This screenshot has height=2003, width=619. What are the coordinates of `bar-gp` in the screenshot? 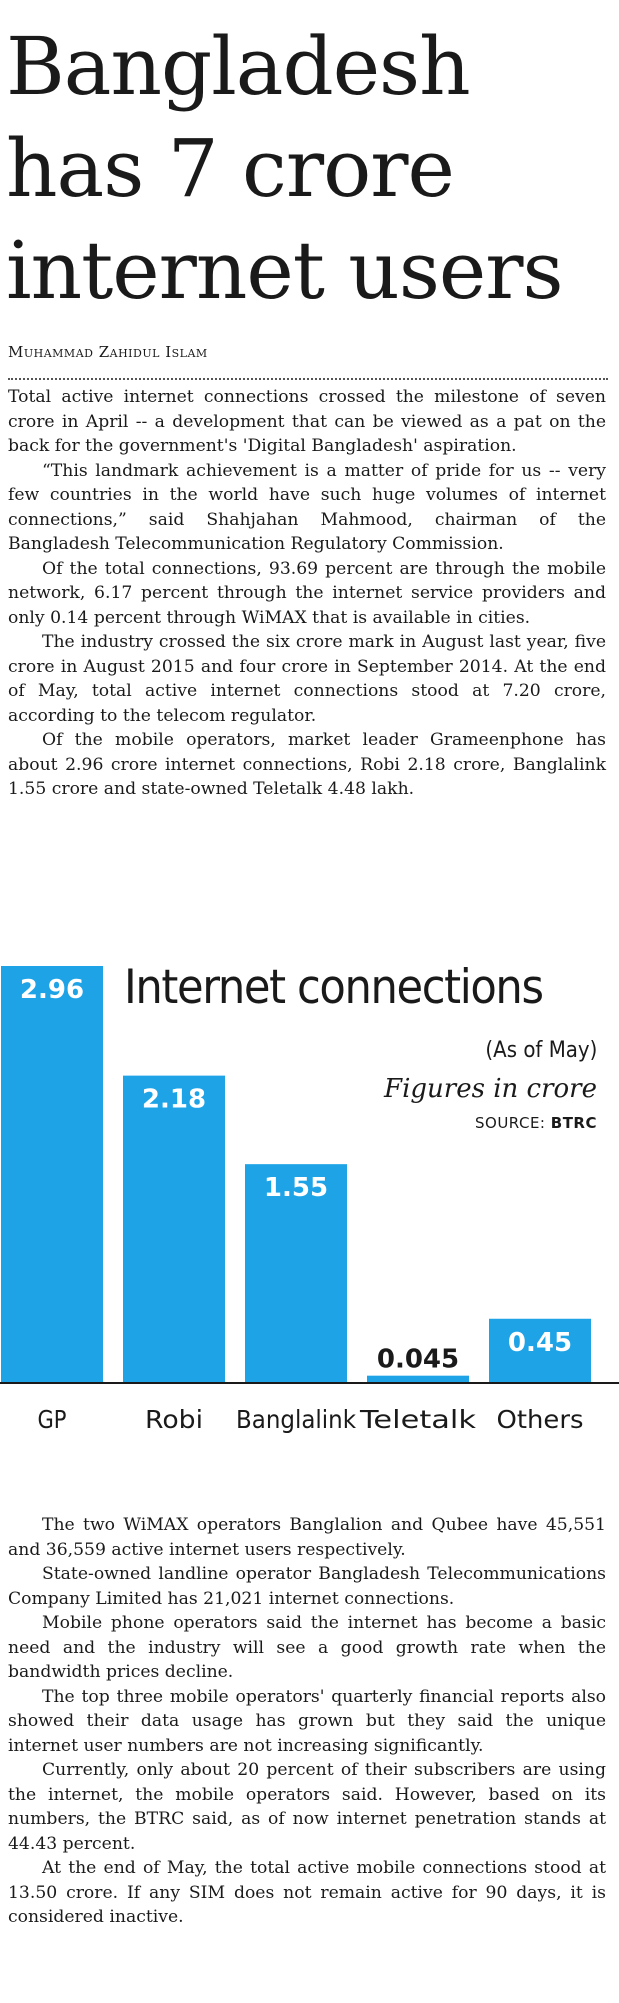 It's located at (52, 1174).